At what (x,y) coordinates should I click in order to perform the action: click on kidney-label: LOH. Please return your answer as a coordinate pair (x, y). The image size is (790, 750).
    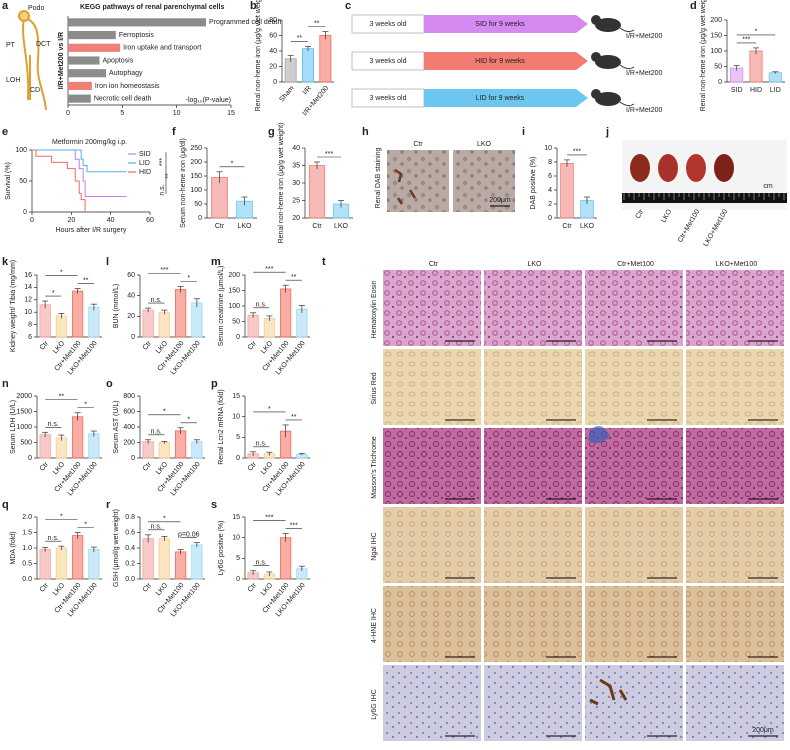
    Looking at the image, I should click on (13, 80).